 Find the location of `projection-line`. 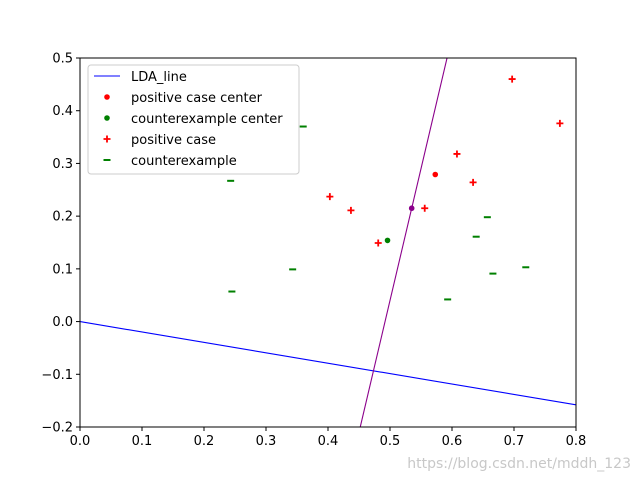

projection-line is located at coordinates (403, 242).